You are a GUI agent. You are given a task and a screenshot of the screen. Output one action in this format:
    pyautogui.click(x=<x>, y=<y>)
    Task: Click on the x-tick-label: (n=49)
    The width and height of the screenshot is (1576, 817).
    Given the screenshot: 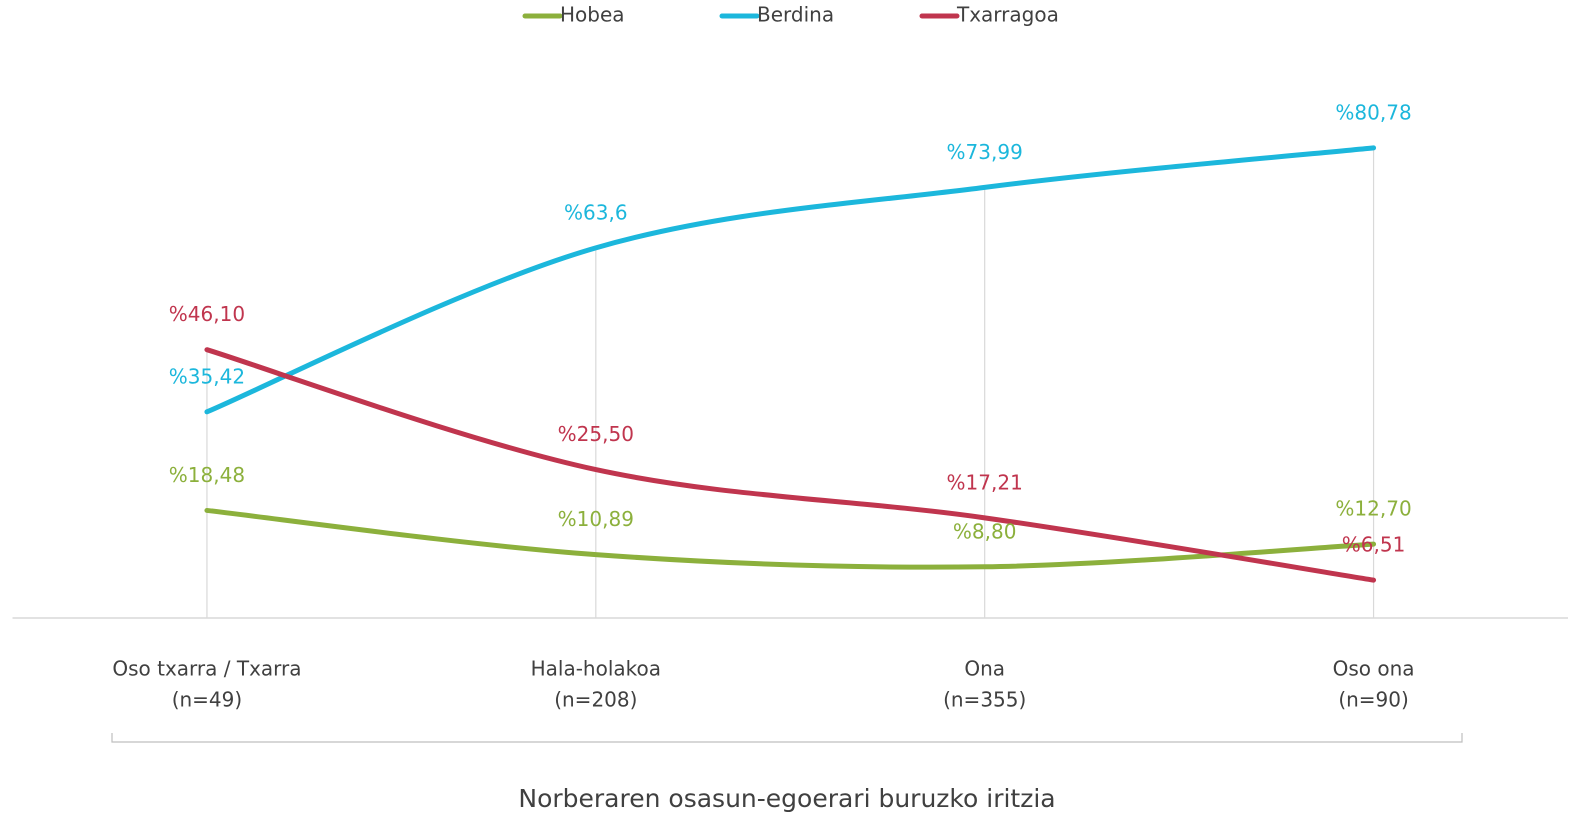 What is the action you would take?
    pyautogui.click(x=207, y=700)
    